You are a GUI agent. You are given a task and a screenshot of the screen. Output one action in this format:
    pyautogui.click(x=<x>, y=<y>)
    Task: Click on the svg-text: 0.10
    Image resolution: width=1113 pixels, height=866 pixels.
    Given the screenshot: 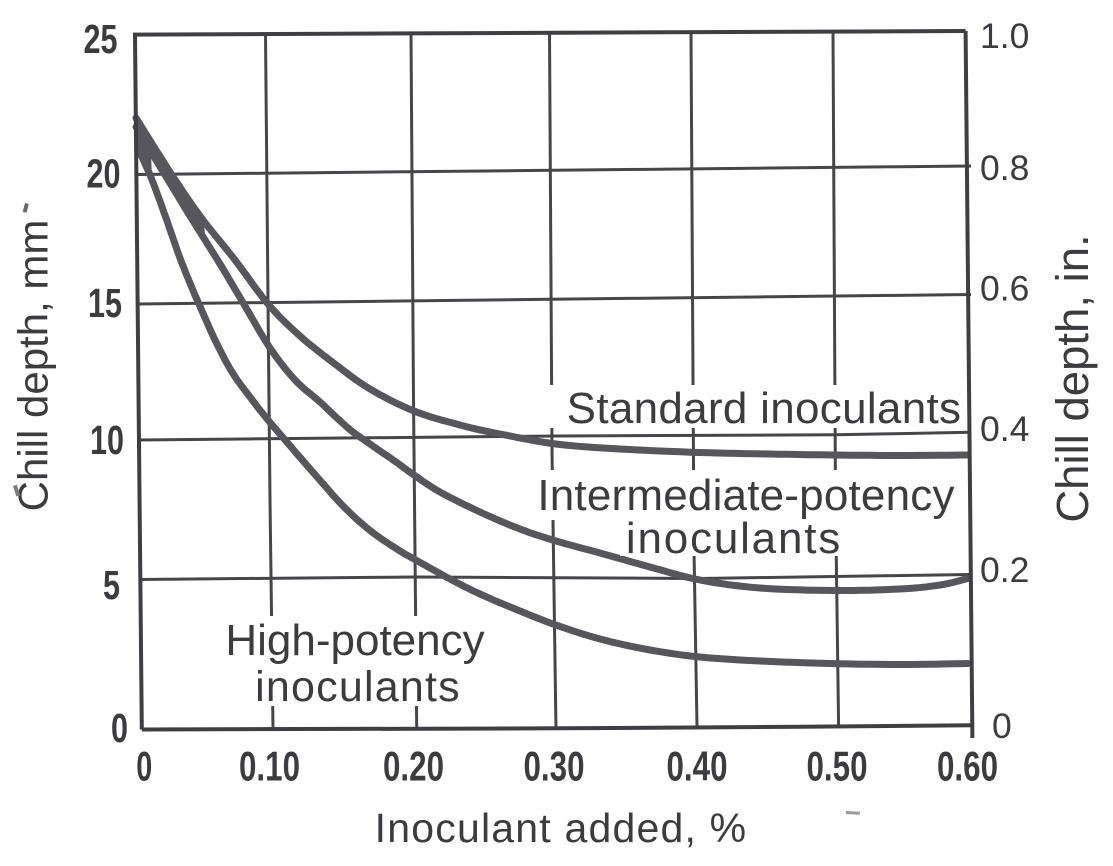 What is the action you would take?
    pyautogui.click(x=269, y=766)
    